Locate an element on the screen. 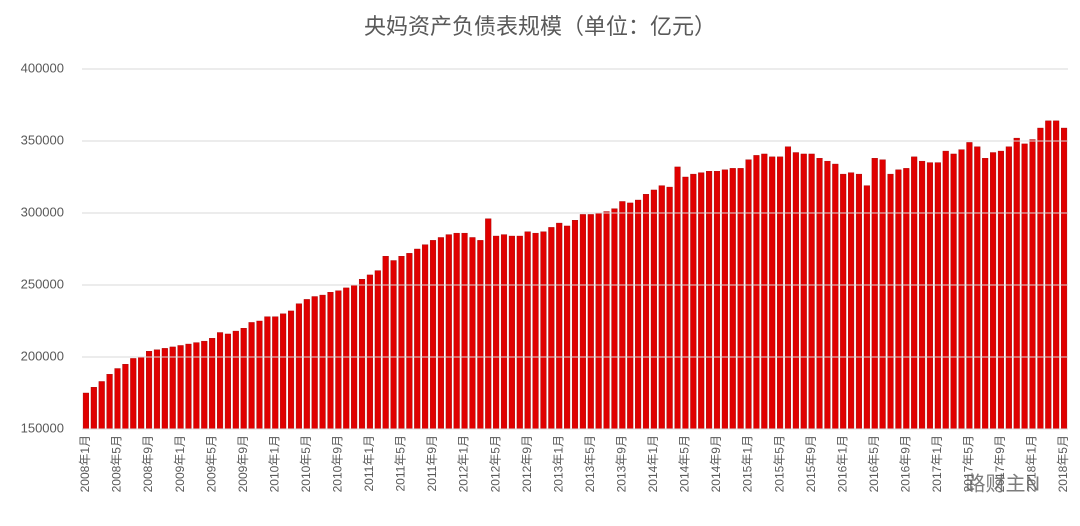  x-tick-label: 2010年1月 is located at coordinates (274, 463).